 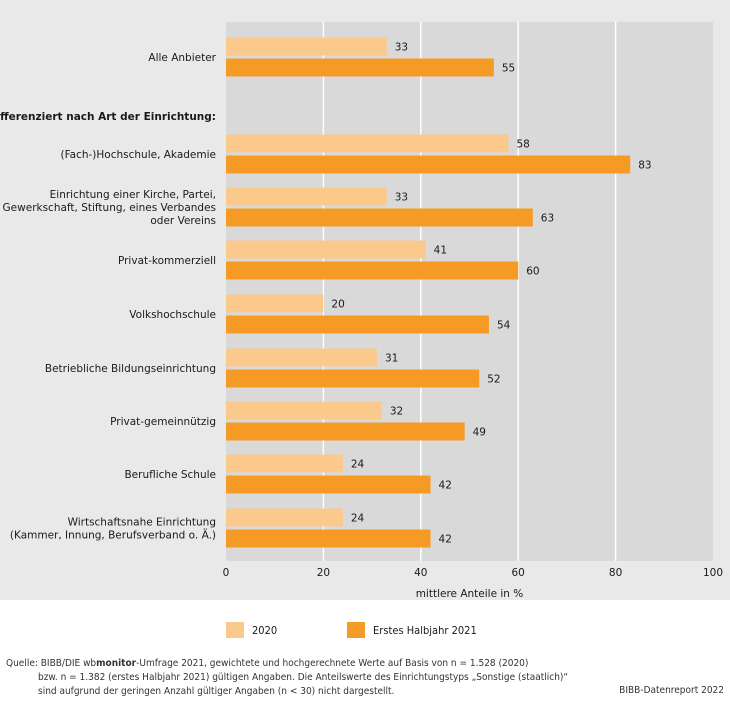 What do you see at coordinates (615, 573) in the screenshot?
I see `x-tick-label-80: 80` at bounding box center [615, 573].